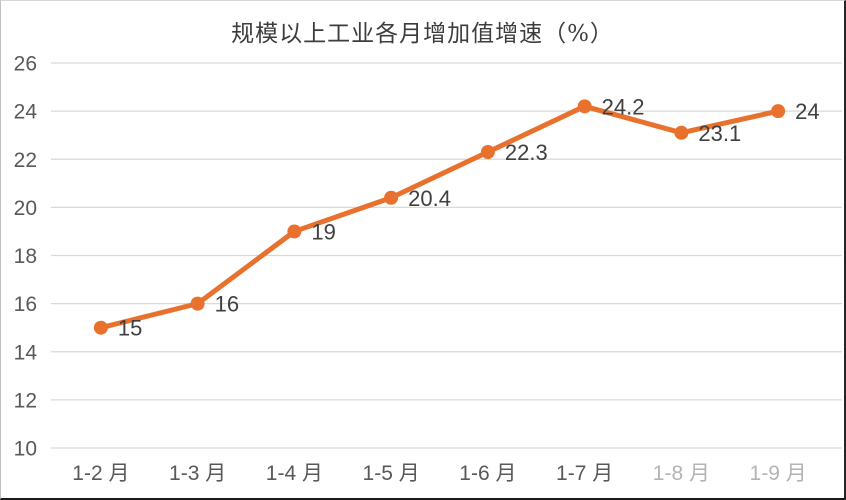  What do you see at coordinates (100, 473) in the screenshot?
I see `x-axis-tick-label: 1-2 月` at bounding box center [100, 473].